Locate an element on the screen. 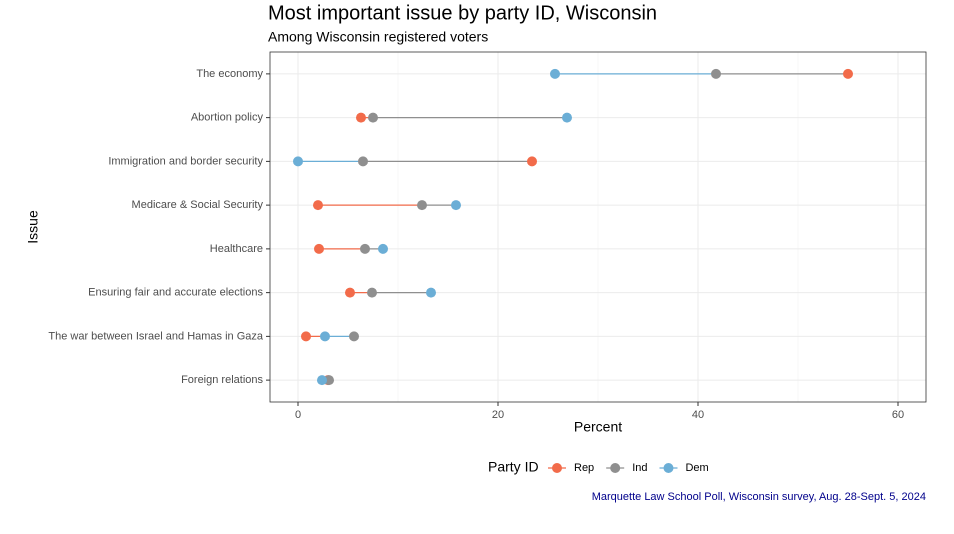 The height and width of the screenshot is (534, 954). y-tick-label: The economy is located at coordinates (229, 74).